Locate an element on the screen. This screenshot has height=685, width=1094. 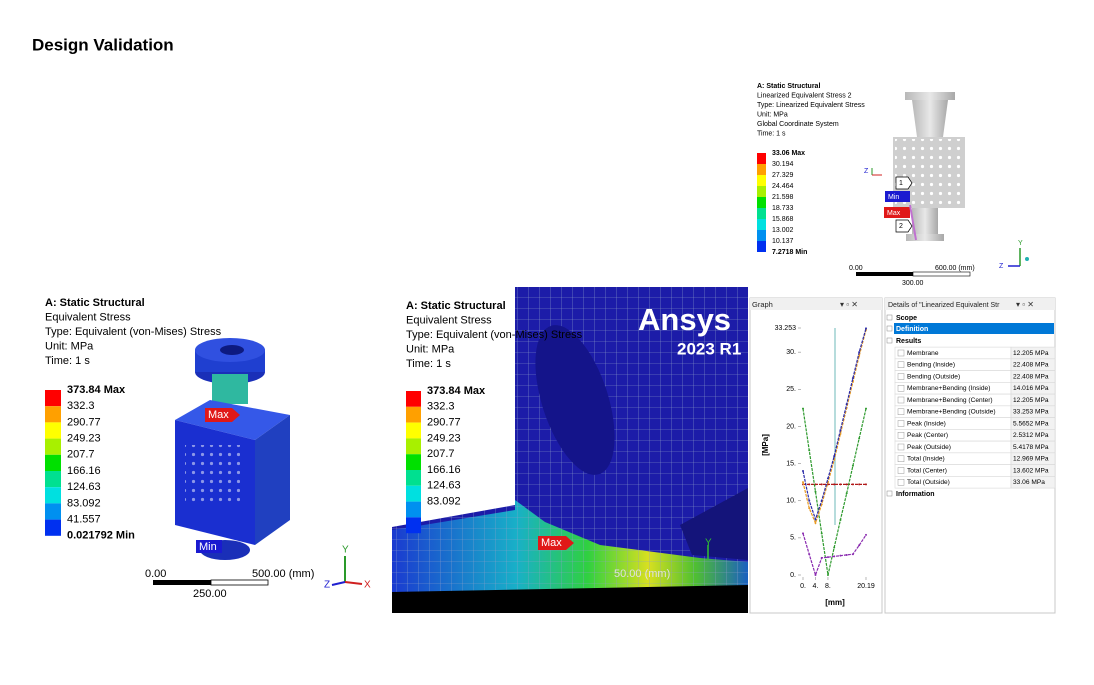
legend-label: 7.2718 Min is located at coordinates (789, 252).